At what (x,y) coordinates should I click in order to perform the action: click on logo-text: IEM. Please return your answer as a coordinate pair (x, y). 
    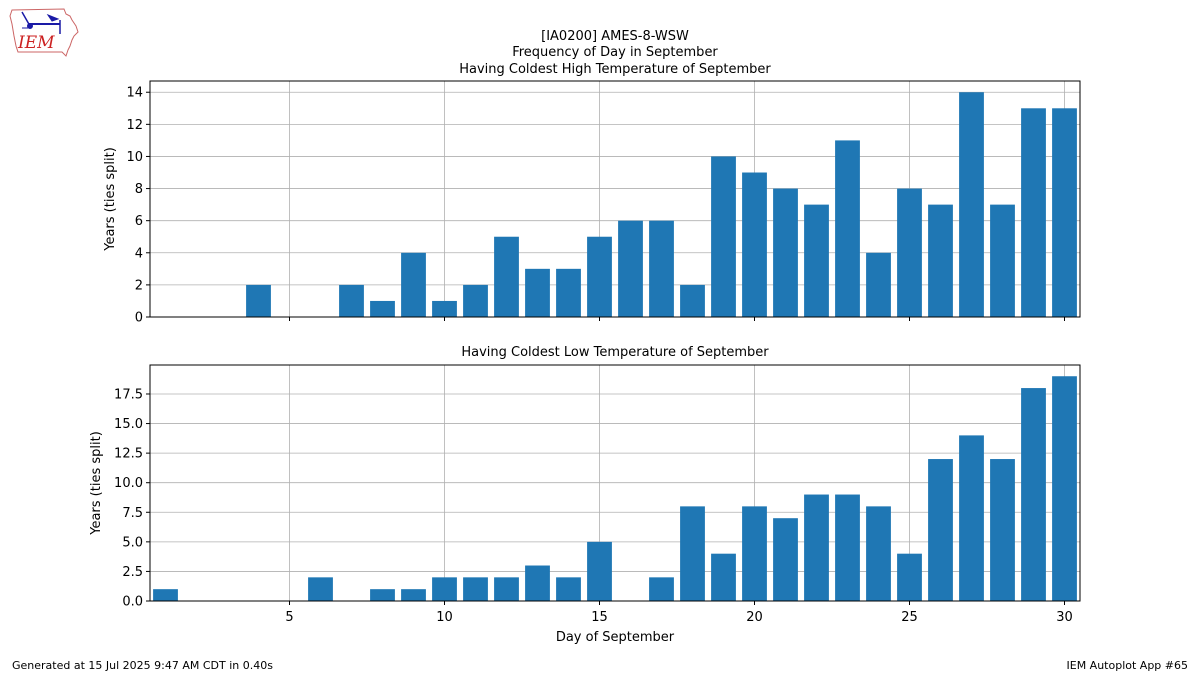
    Looking at the image, I should click on (36, 43).